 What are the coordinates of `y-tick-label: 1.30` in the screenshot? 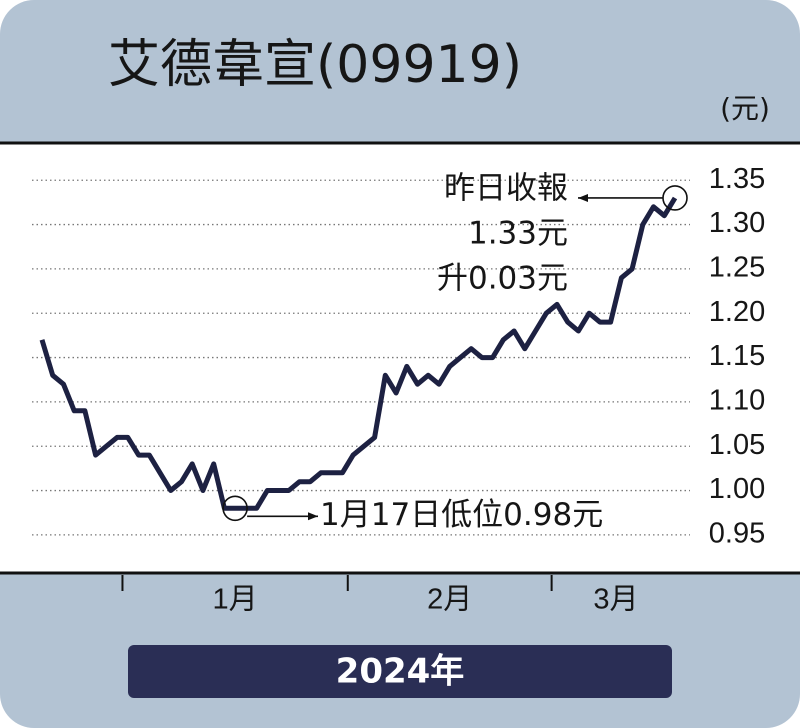 It's located at (737, 223).